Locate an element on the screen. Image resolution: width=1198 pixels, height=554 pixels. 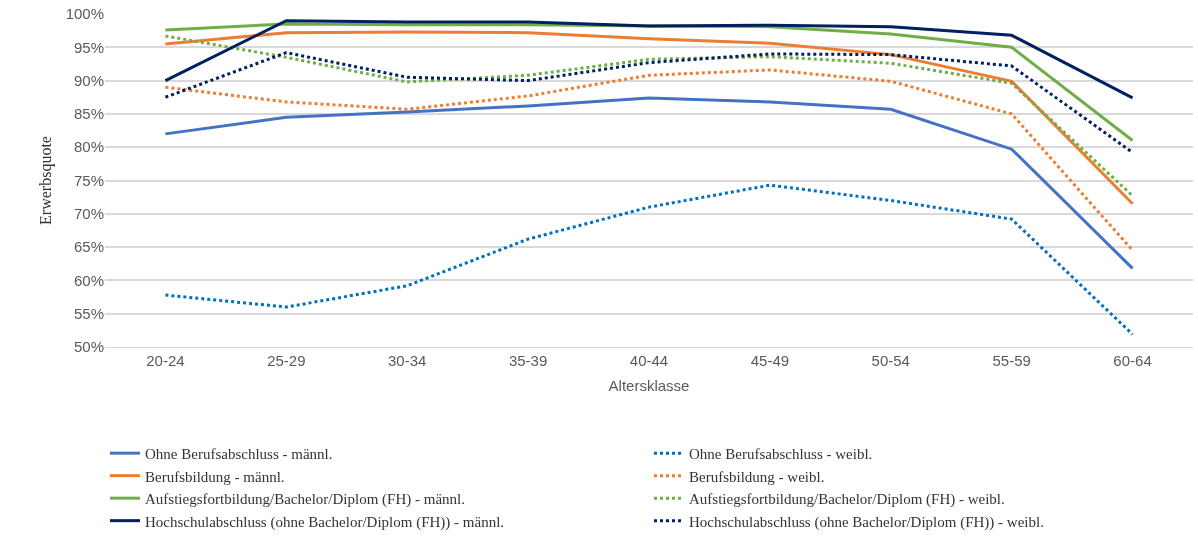
legend-label: Ohne Berufsabschluss - männl. is located at coordinates (239, 454).